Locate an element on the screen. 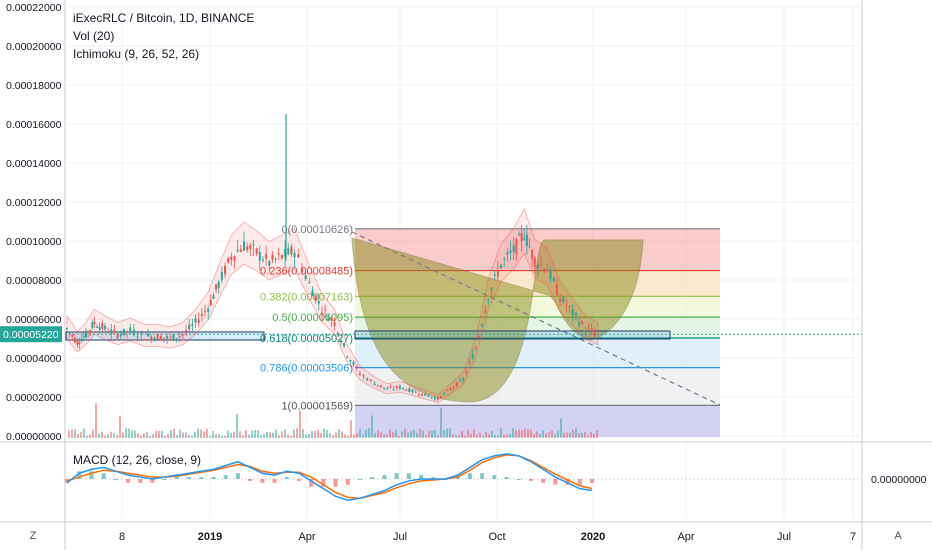  macd-signal-line is located at coordinates (329, 477).